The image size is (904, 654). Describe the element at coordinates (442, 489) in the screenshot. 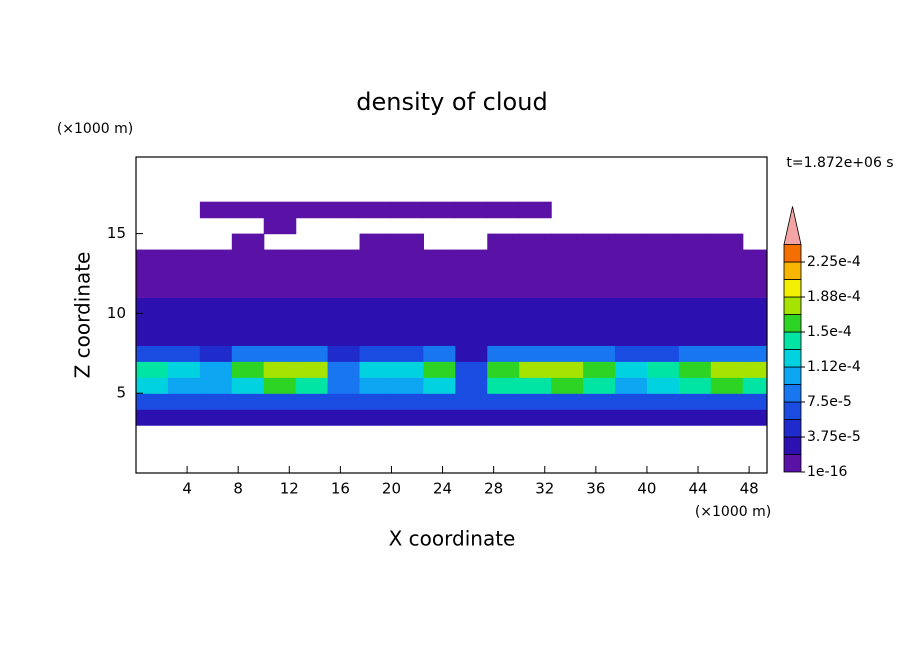

I see `x-tick-label: 24` at that location.